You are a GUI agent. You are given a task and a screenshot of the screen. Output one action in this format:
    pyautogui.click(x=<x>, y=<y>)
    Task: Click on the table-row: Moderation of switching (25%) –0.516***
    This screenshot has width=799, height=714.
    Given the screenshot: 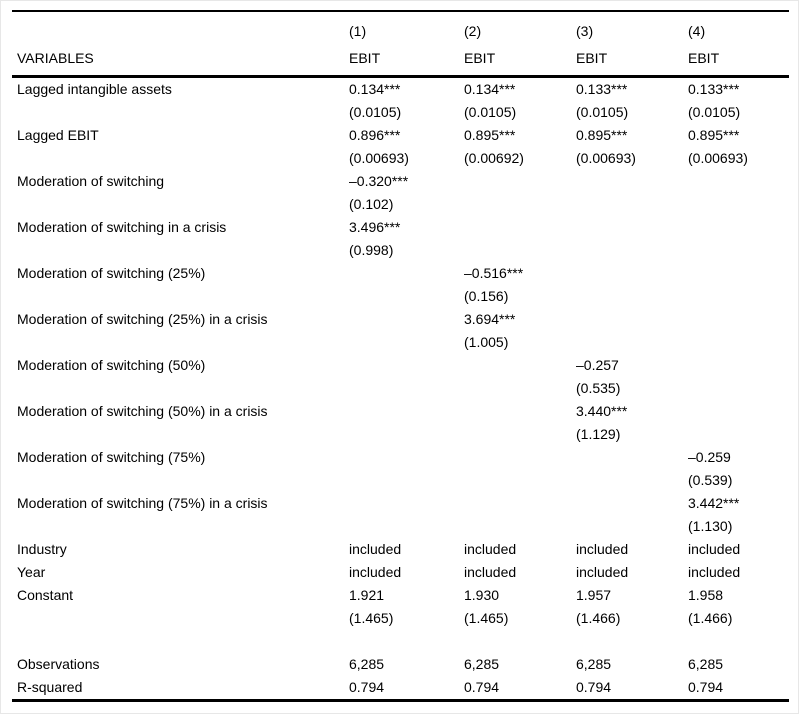 What is the action you would take?
    pyautogui.click(x=400, y=273)
    